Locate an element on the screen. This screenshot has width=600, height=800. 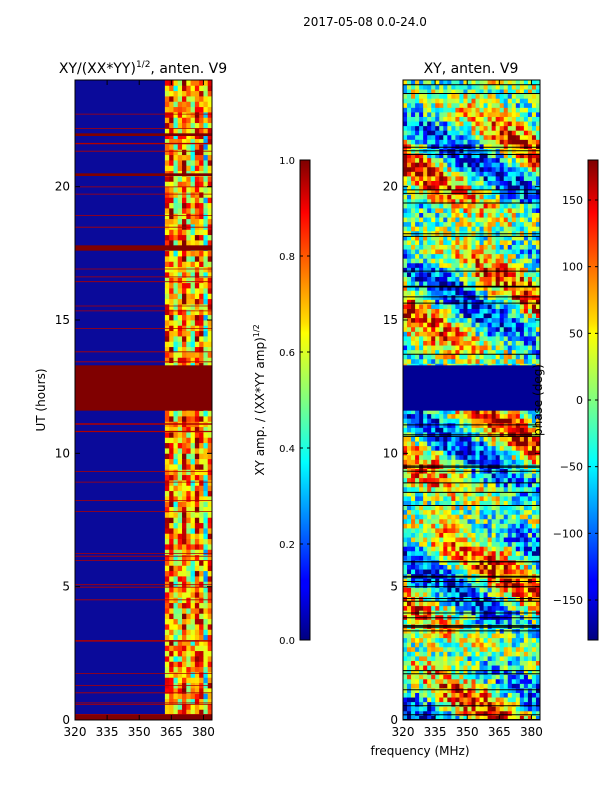
figure-suptitle: 2017-05-08 0.0-24.0 is located at coordinates (365, 22).